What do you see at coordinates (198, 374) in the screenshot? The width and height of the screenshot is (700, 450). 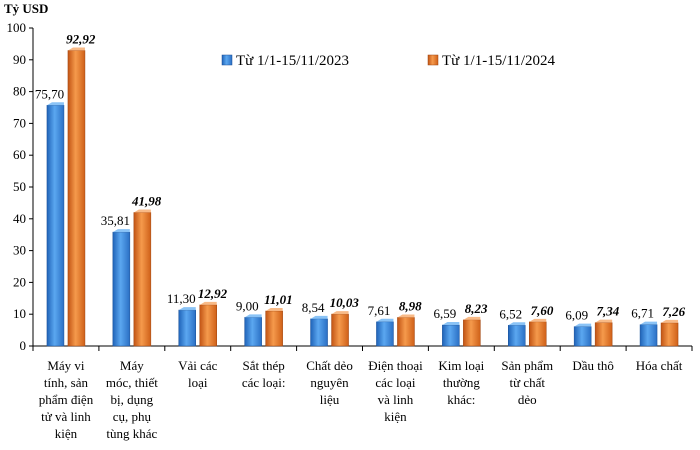 I see `category-label: Vải các loại` at bounding box center [198, 374].